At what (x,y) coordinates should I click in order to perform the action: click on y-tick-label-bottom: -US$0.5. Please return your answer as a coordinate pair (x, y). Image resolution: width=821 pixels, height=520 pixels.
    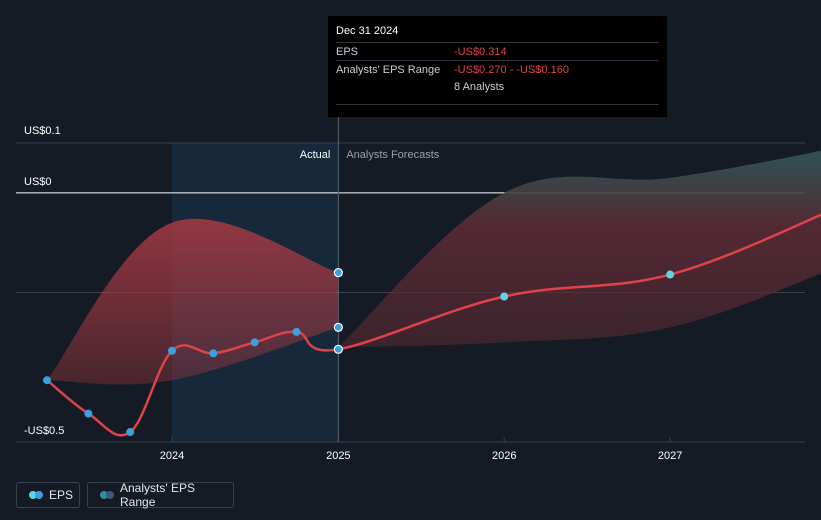
    Looking at the image, I should click on (44, 431).